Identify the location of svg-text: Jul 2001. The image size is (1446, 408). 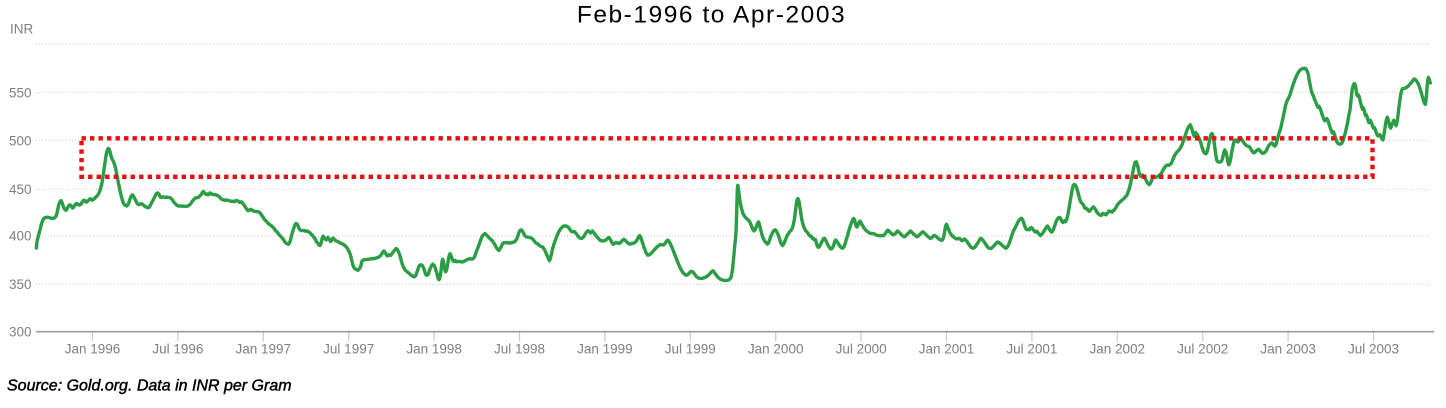
(1031, 349).